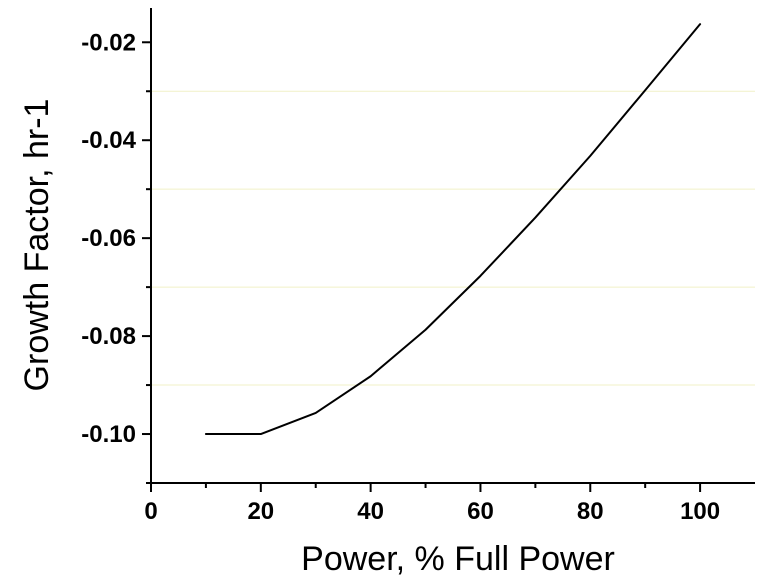 Image resolution: width=759 pixels, height=580 pixels. I want to click on y-axis-label: Growth Factor, hr-1, so click(37, 245).